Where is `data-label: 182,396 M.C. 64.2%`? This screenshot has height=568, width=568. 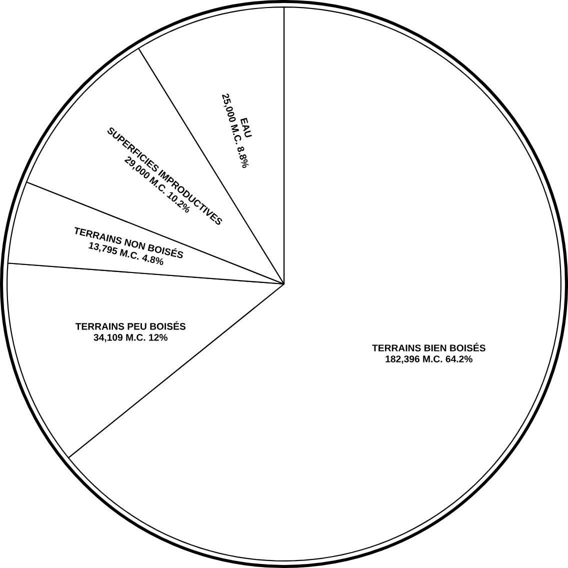 data-label: 182,396 M.C. 64.2% is located at coordinates (429, 360).